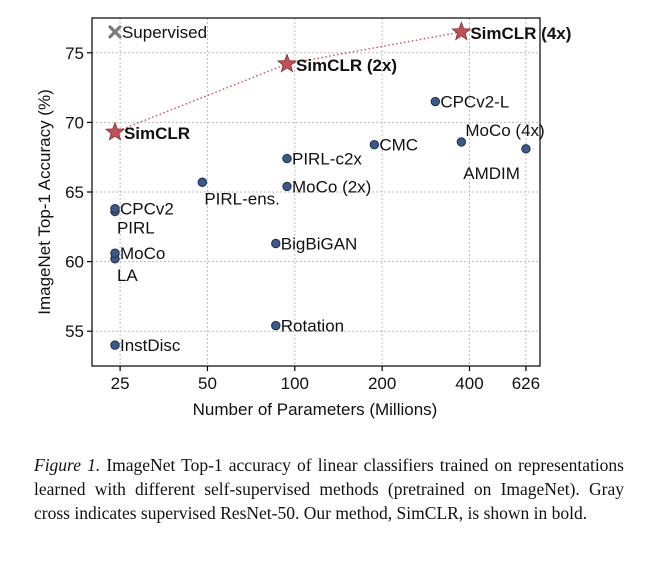 The height and width of the screenshot is (564, 654). What do you see at coordinates (150, 345) in the screenshot?
I see `label-instdisc: InstDisc` at bounding box center [150, 345].